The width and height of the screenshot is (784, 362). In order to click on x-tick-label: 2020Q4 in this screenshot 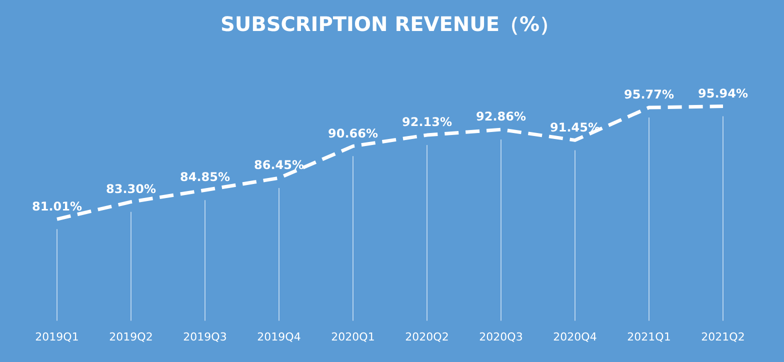, I will do `click(575, 337)`.